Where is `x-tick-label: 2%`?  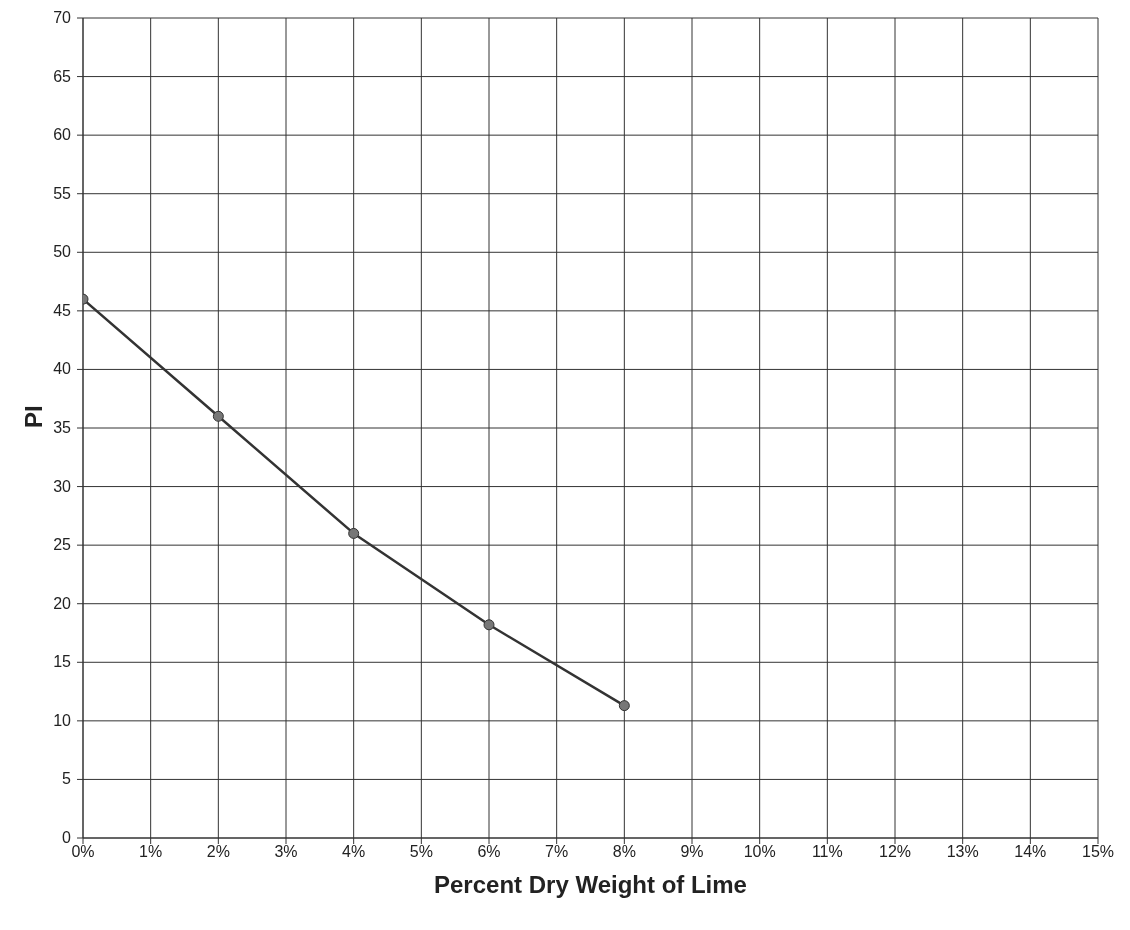 x-tick-label: 2% is located at coordinates (218, 852).